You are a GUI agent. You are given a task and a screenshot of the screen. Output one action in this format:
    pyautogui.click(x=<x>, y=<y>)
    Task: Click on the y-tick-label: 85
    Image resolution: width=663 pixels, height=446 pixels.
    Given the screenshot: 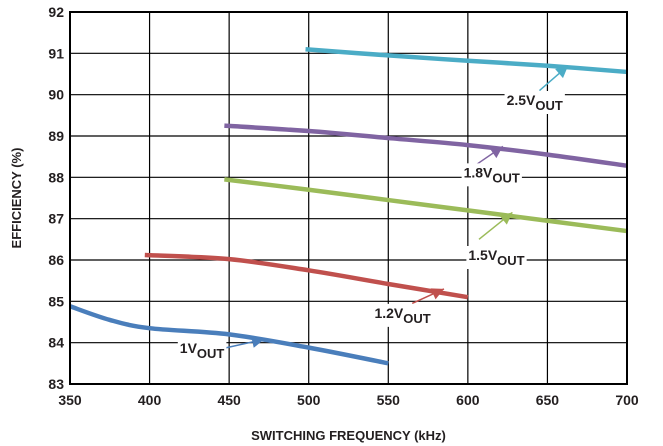 What is the action you would take?
    pyautogui.click(x=56, y=301)
    